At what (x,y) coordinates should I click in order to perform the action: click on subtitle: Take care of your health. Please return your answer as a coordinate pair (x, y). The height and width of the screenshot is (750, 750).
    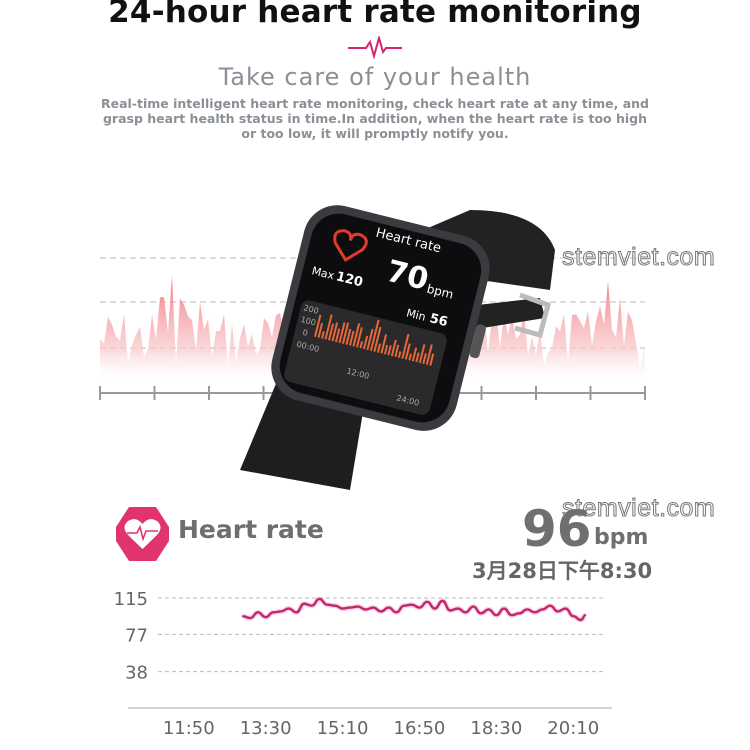
    Looking at the image, I should click on (375, 77).